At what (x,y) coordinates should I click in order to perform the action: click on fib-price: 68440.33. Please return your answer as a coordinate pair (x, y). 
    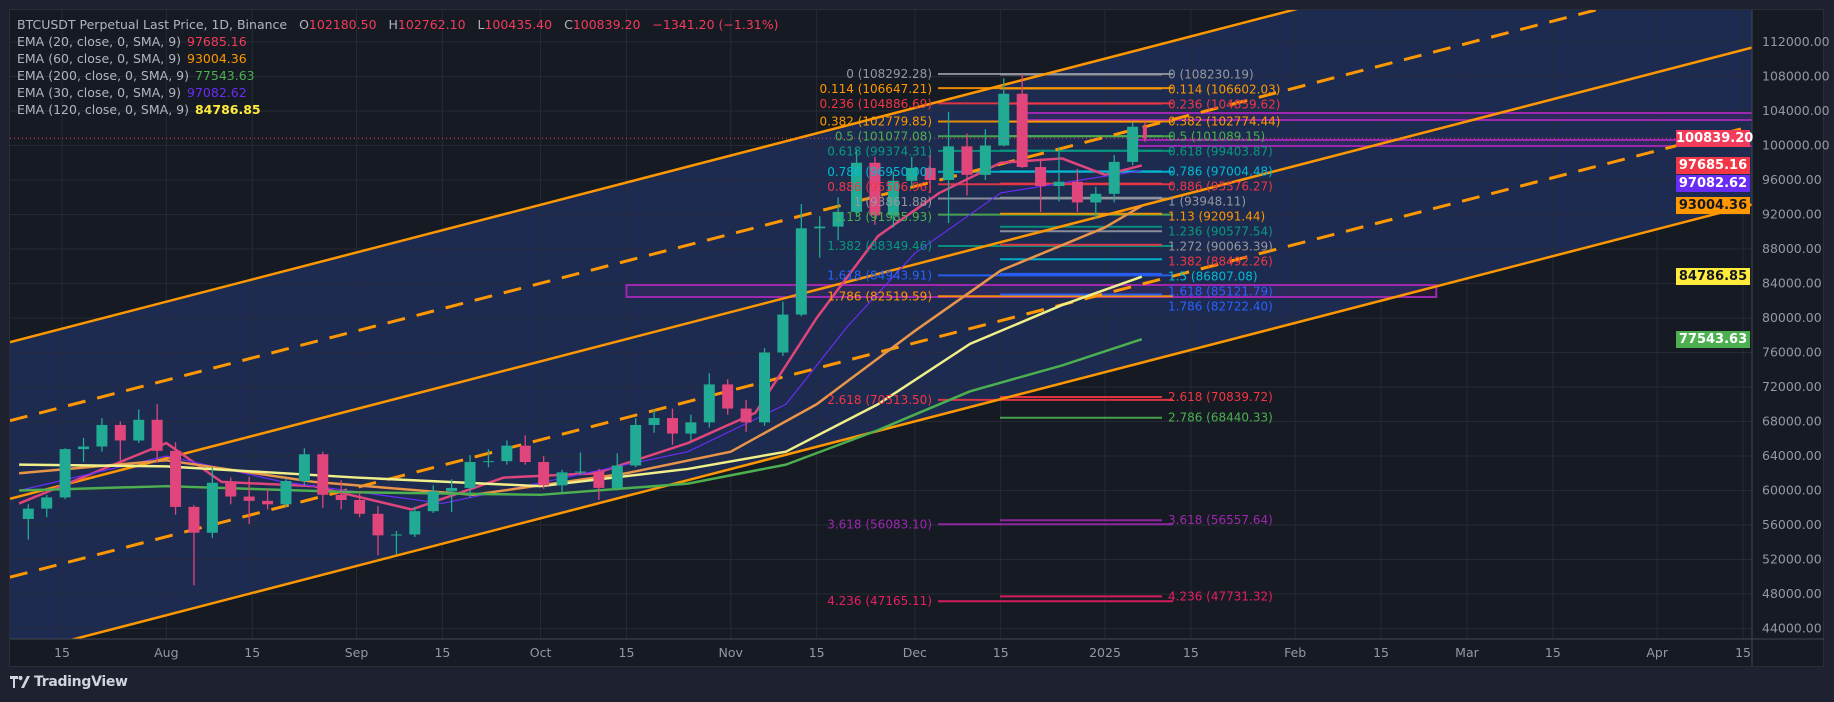
    Looking at the image, I should click on (1239, 418).